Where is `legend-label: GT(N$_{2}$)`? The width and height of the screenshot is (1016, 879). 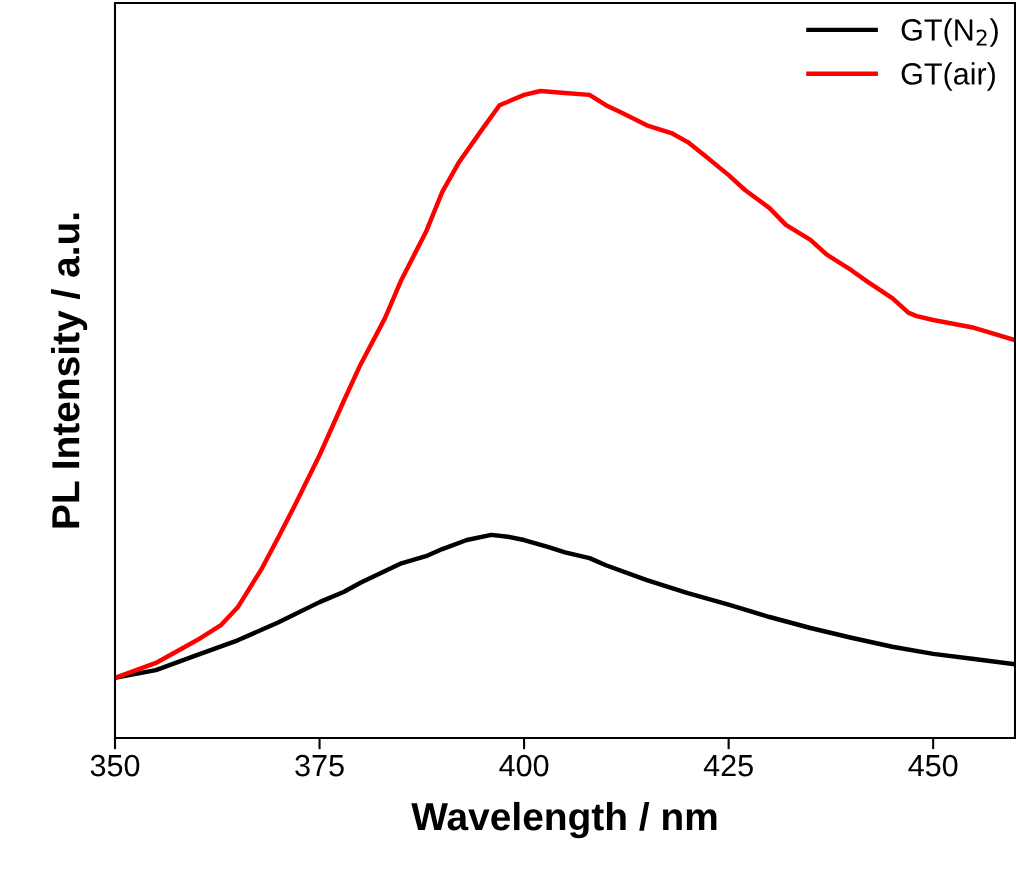 legend-label: GT(N$_{2}$) is located at coordinates (949, 32).